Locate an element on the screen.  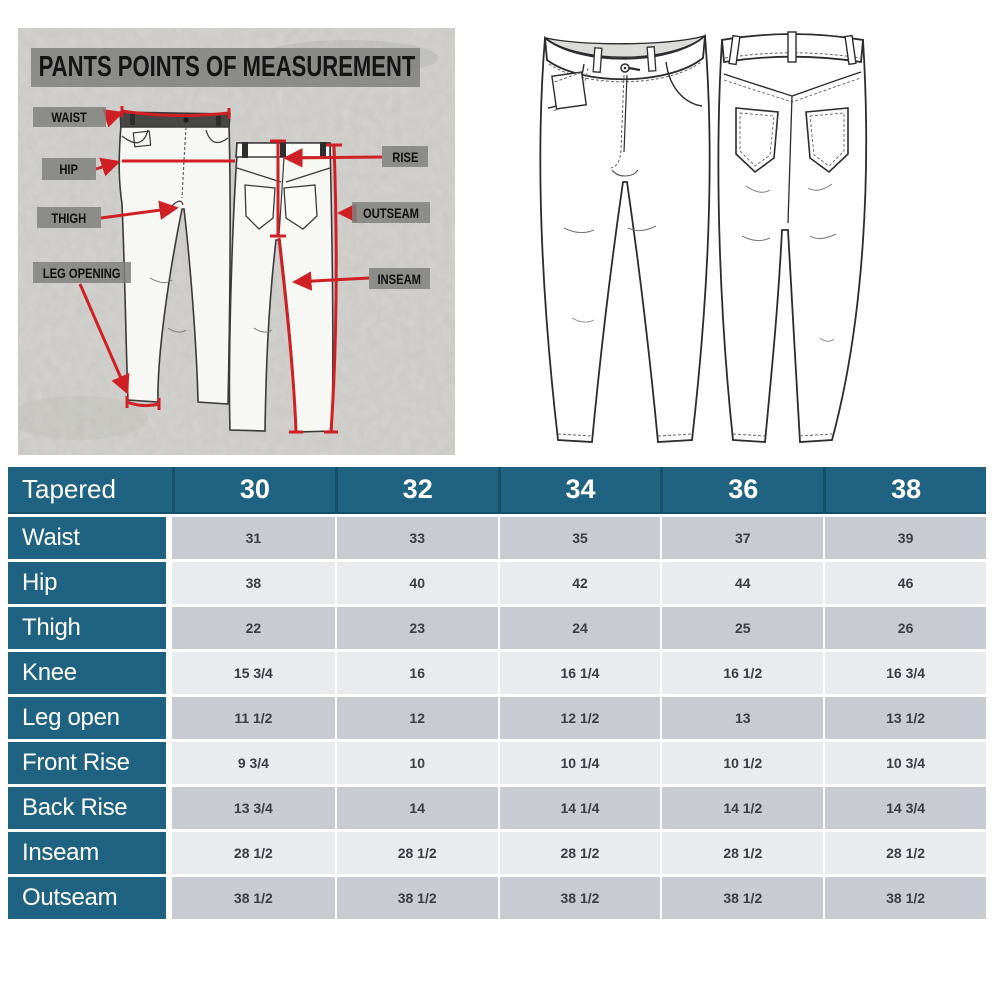
size-cell: 39 is located at coordinates (904, 536).